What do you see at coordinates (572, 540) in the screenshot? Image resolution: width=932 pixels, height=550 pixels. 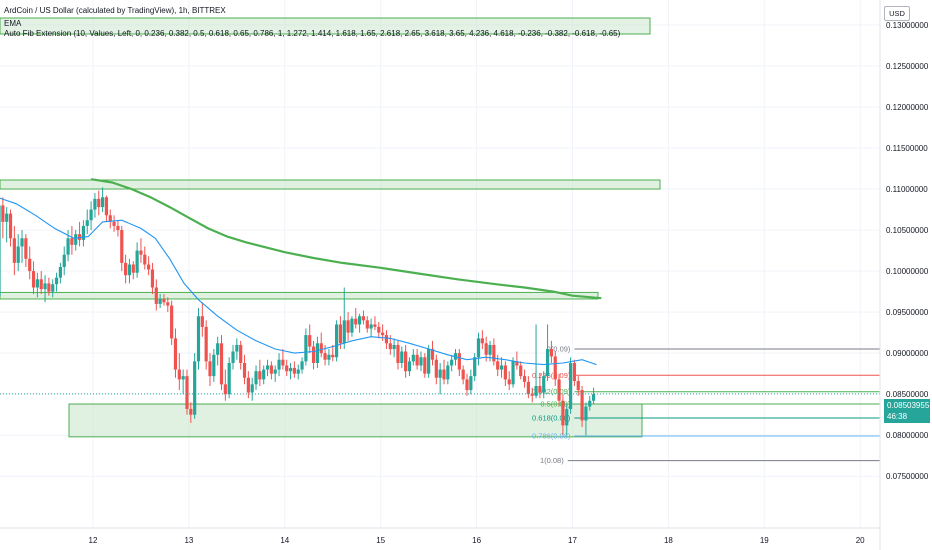 I see `time-tick-label: 17` at bounding box center [572, 540].